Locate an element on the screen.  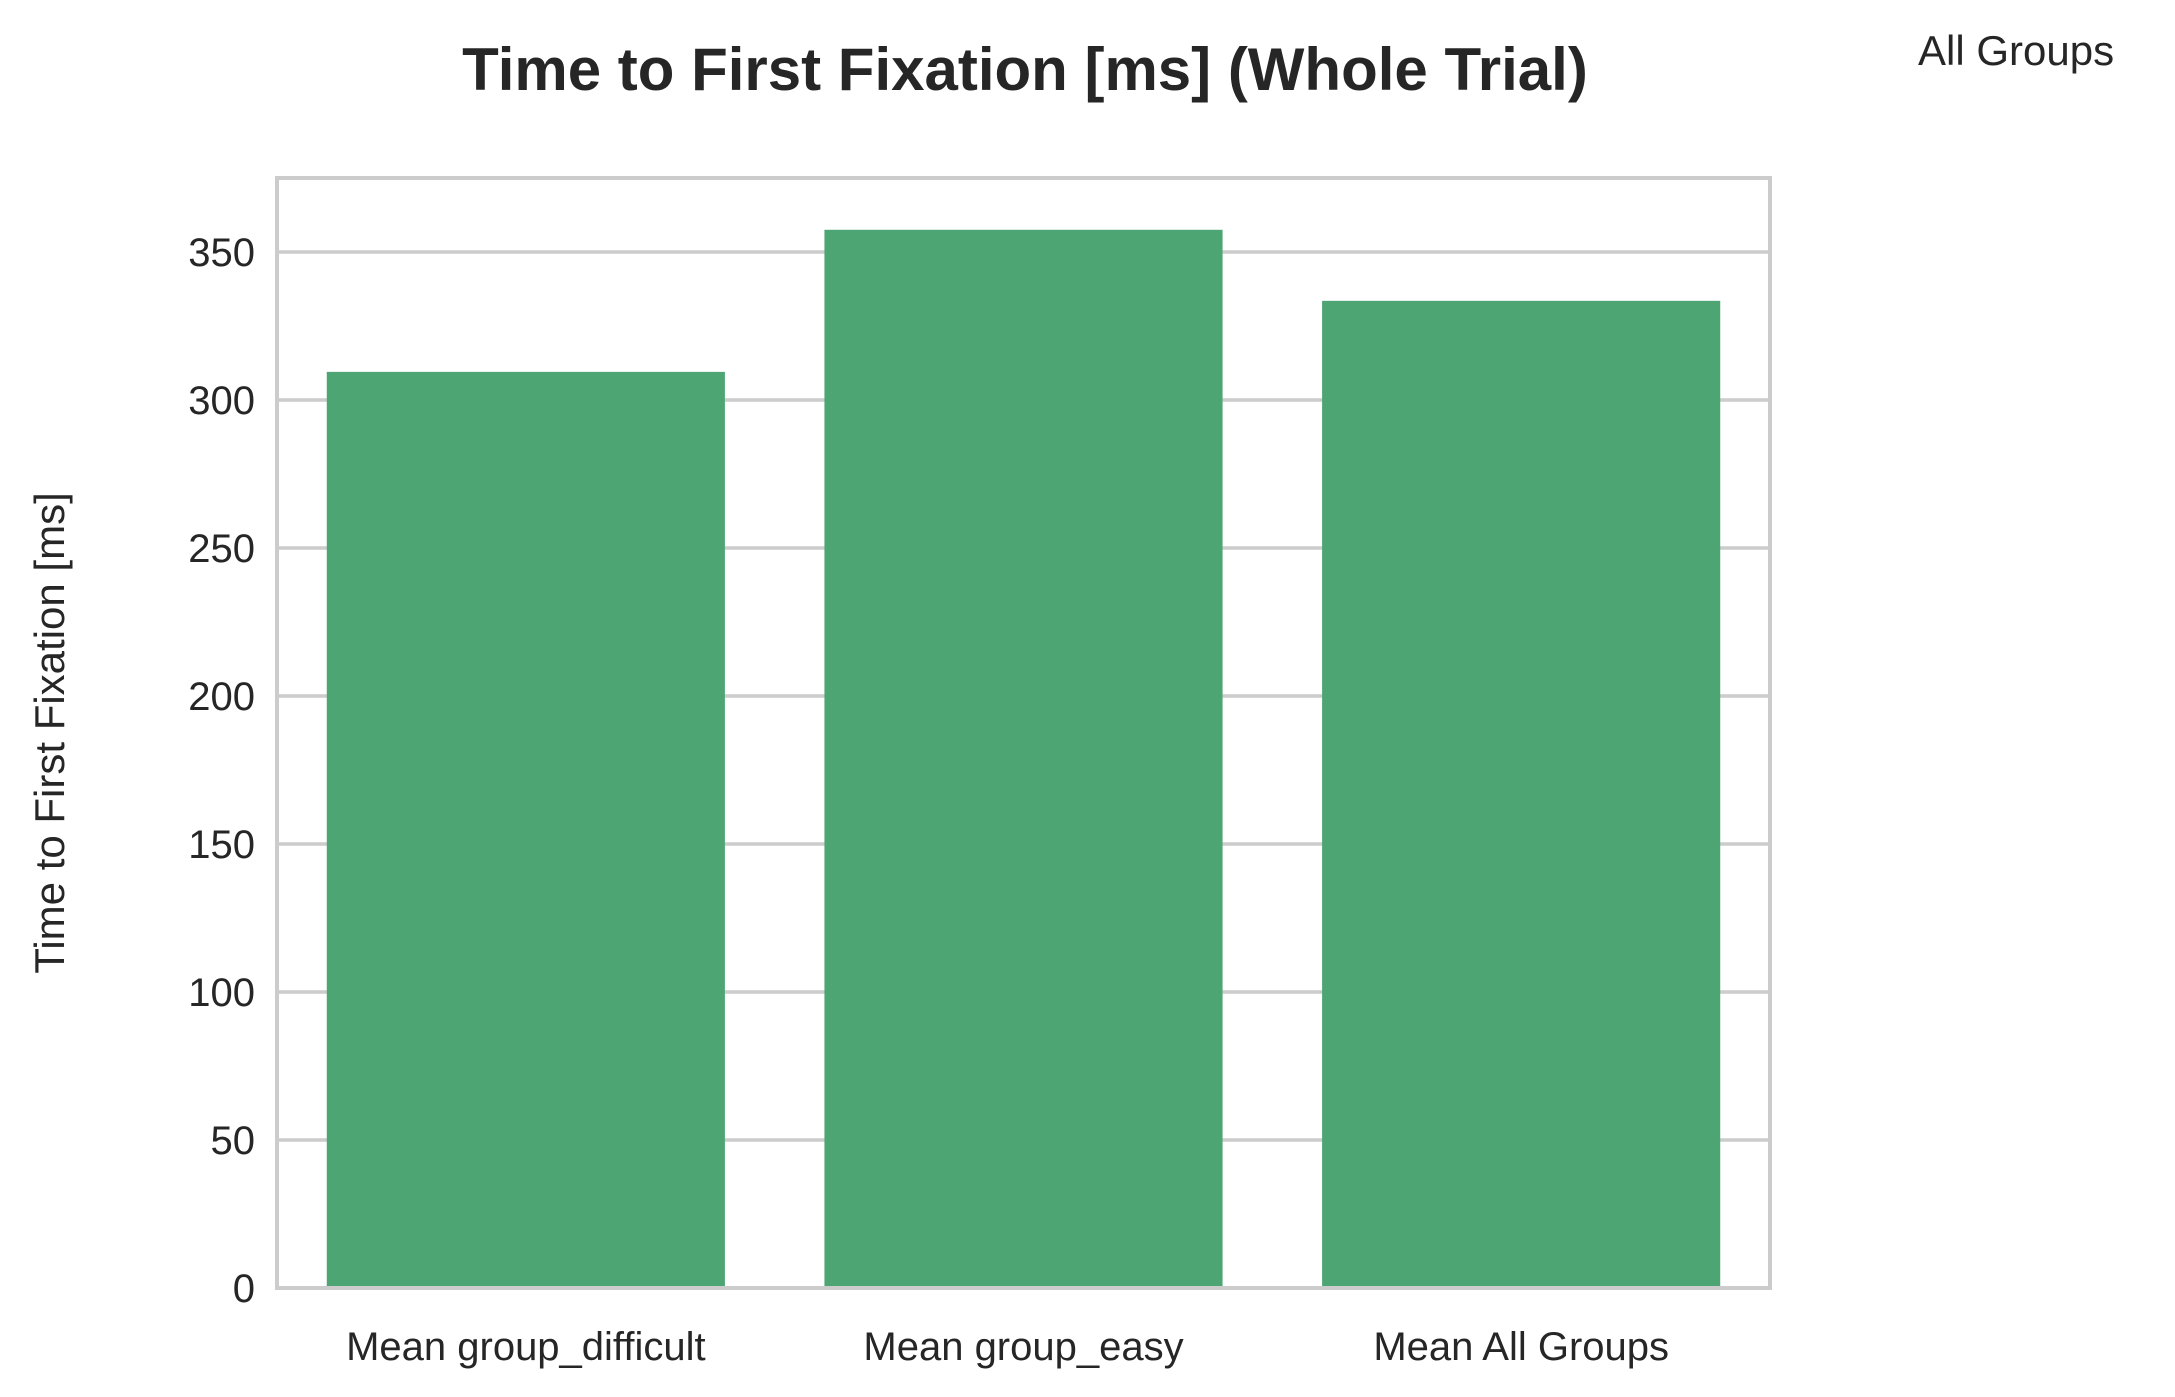
y-tick-label: 300 is located at coordinates (221, 401).